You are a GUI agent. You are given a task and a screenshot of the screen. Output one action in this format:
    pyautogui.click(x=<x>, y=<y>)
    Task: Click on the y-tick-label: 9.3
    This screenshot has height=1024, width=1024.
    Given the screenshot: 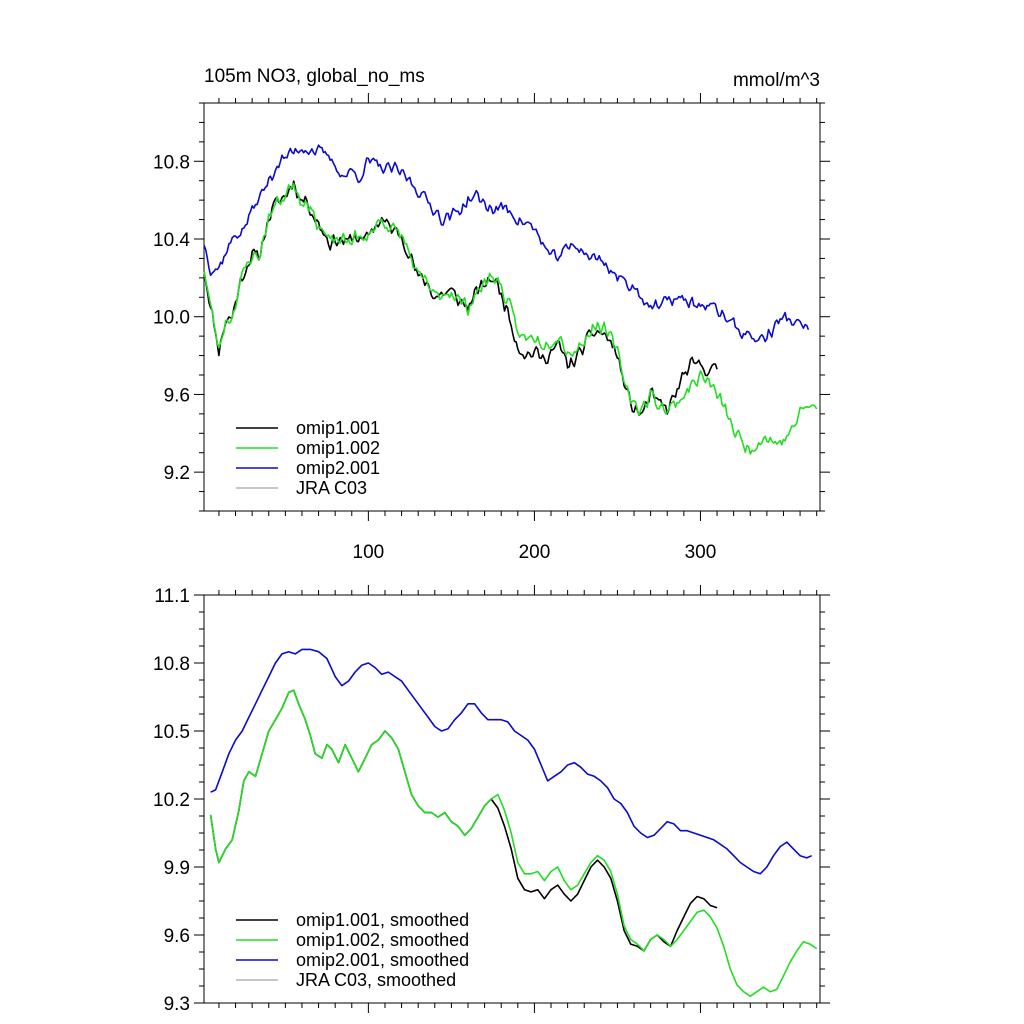 What is the action you would take?
    pyautogui.click(x=177, y=1004)
    